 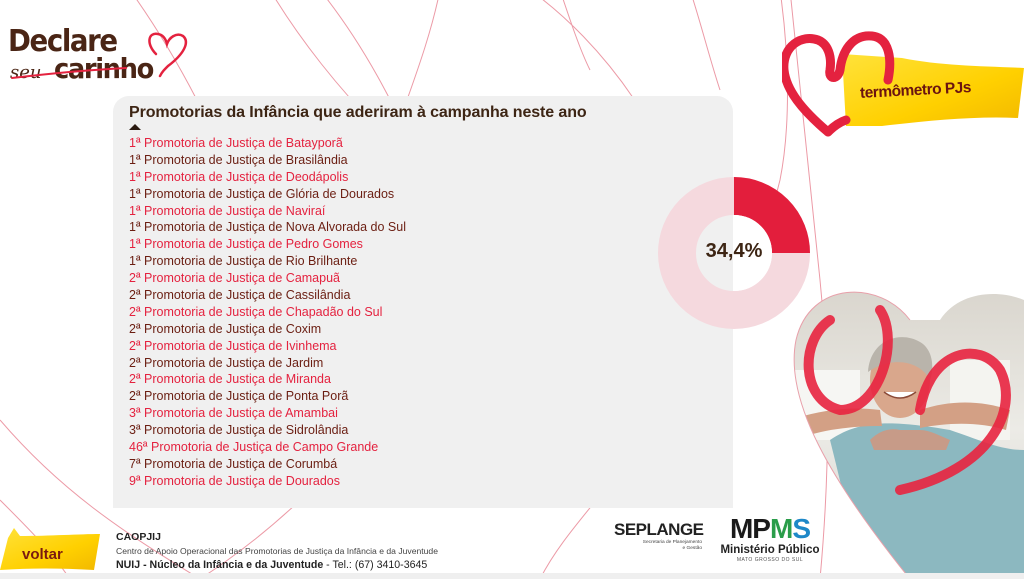 What do you see at coordinates (239, 430) in the screenshot?
I see `promotoria-item: 3ª Promotoria de Justiça de Sidrolândia` at bounding box center [239, 430].